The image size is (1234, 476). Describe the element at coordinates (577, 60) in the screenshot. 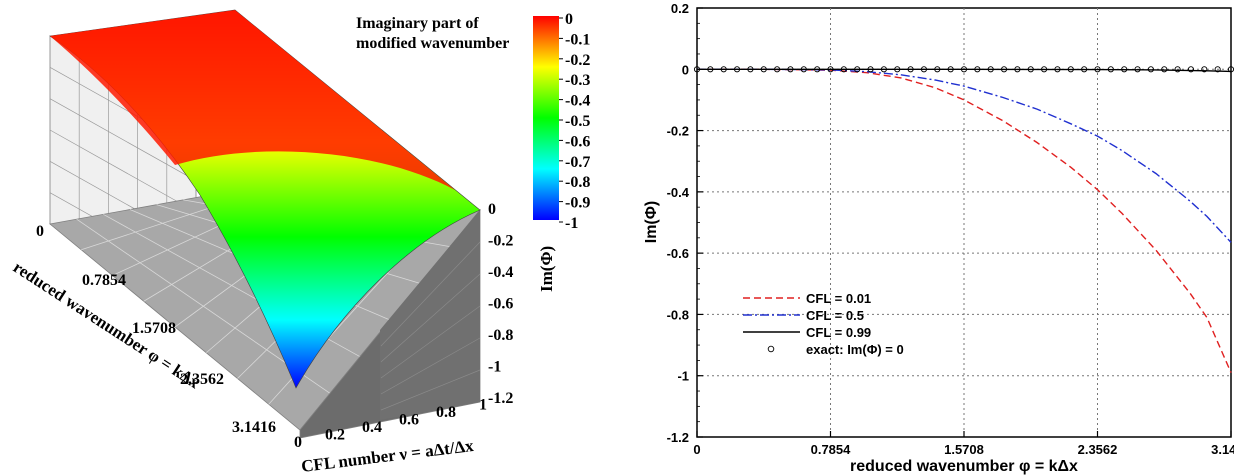

I see `colorbar-tick-label: -0.2` at that location.